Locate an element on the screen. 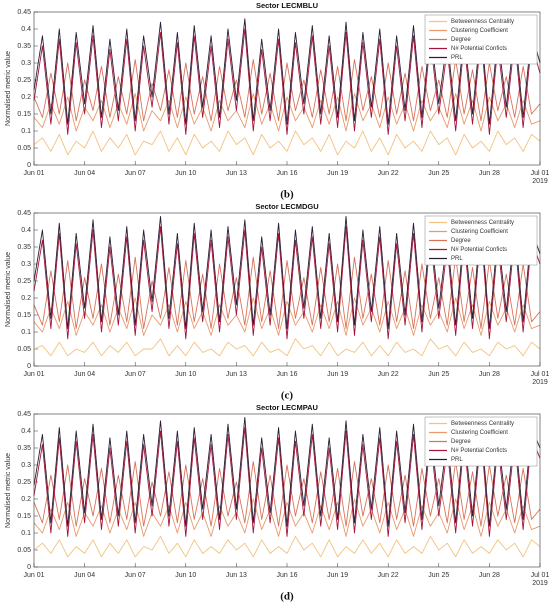 Image resolution: width=550 pixels, height=602 pixels. legend-label: Clustering Coefficient is located at coordinates (479, 433).